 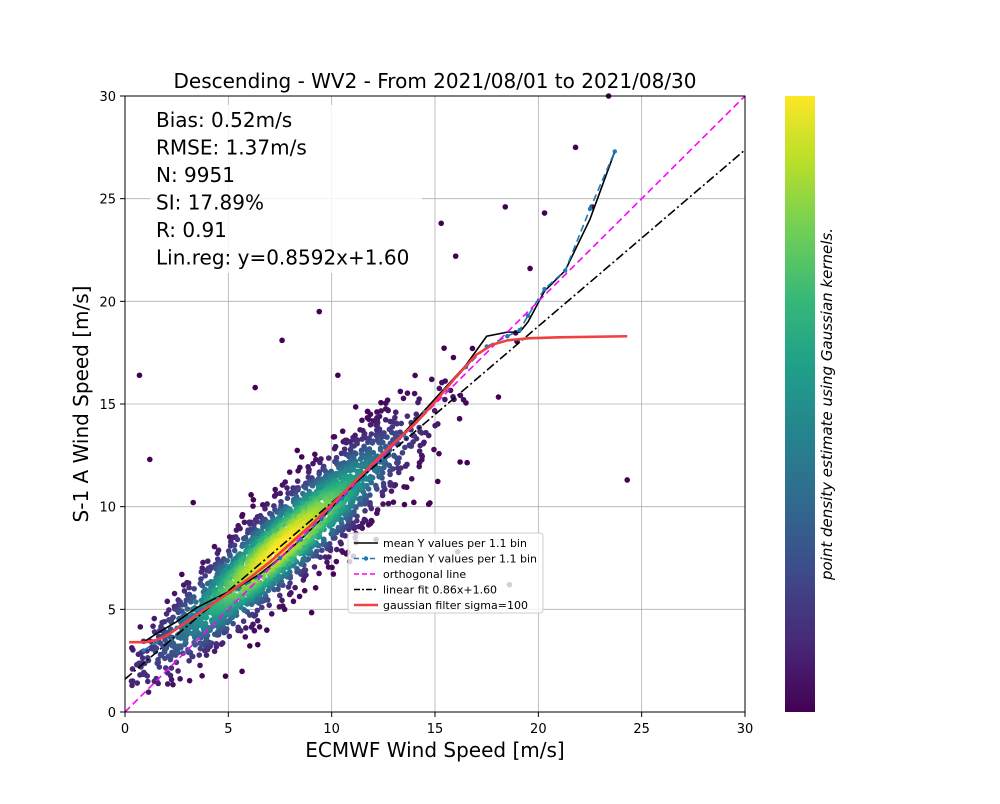 I want to click on stat-si: SI: 17.89%, so click(x=210, y=203).